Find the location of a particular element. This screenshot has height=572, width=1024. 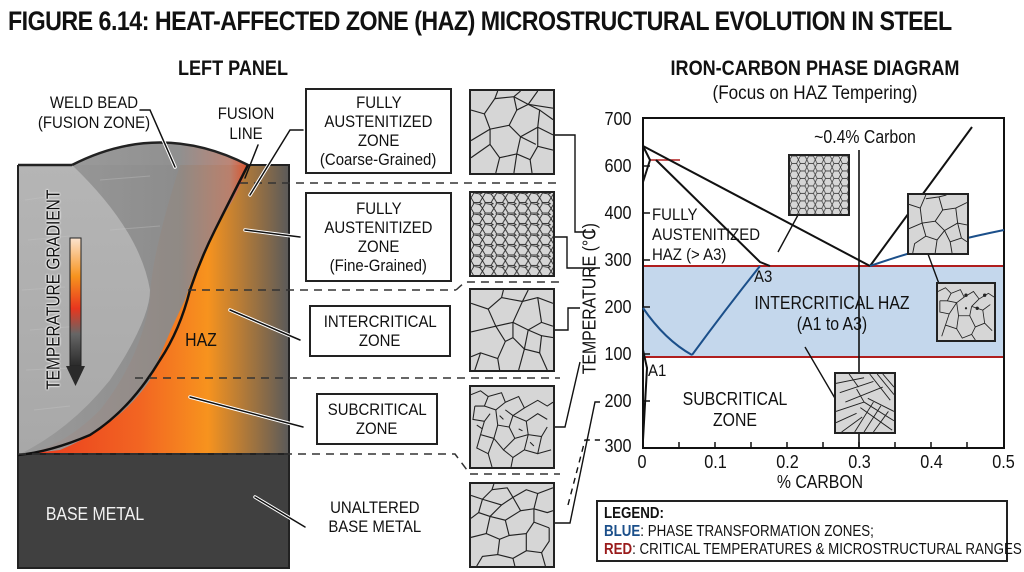

x-tick: 0.3 is located at coordinates (859, 462).